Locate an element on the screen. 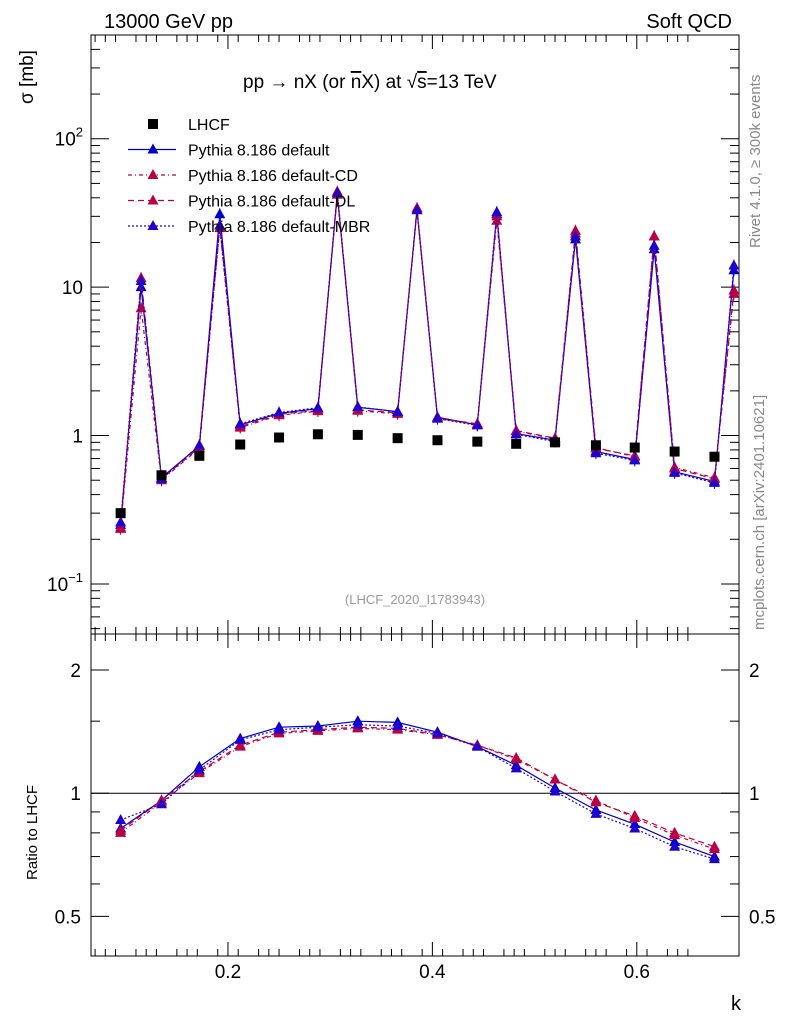 This screenshot has width=786, height=1029. ratio-ylabel: Ratio to LHCF is located at coordinates (32, 832).